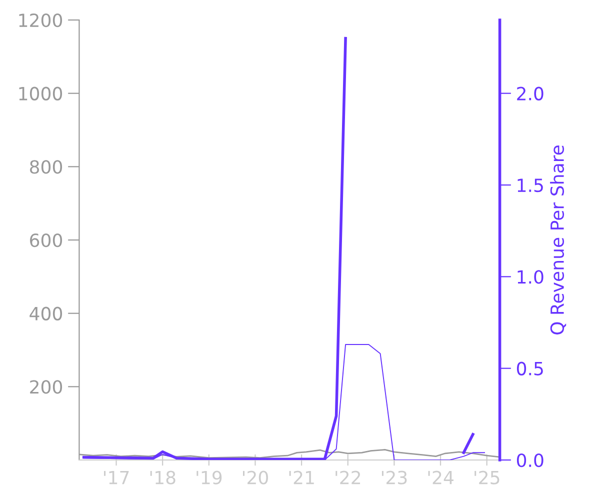 Image resolution: width=600 pixels, height=500 pixels. Describe the element at coordinates (530, 460) in the screenshot. I see `y2-tick-label: 0.0` at that location.